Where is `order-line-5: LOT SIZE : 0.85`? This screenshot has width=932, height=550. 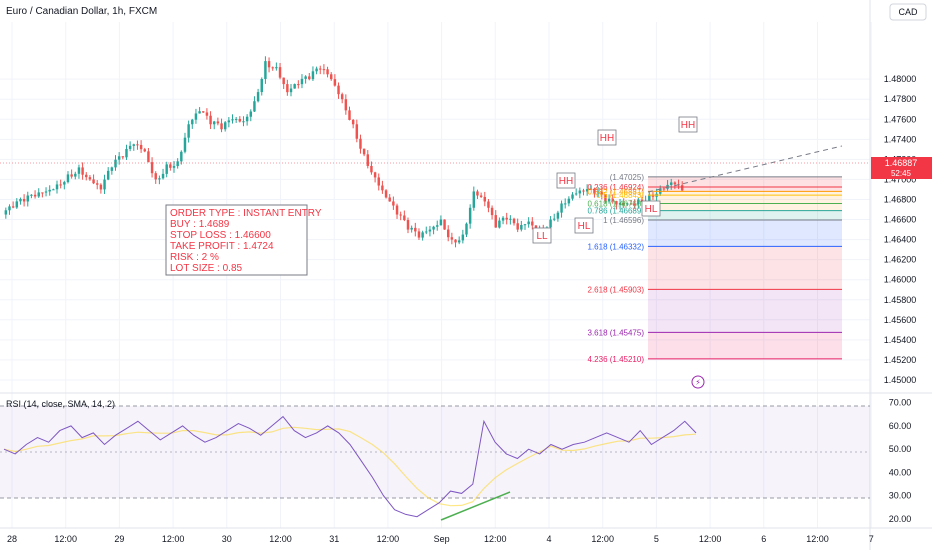
order-line-5: LOT SIZE : 0.85 is located at coordinates (206, 268).